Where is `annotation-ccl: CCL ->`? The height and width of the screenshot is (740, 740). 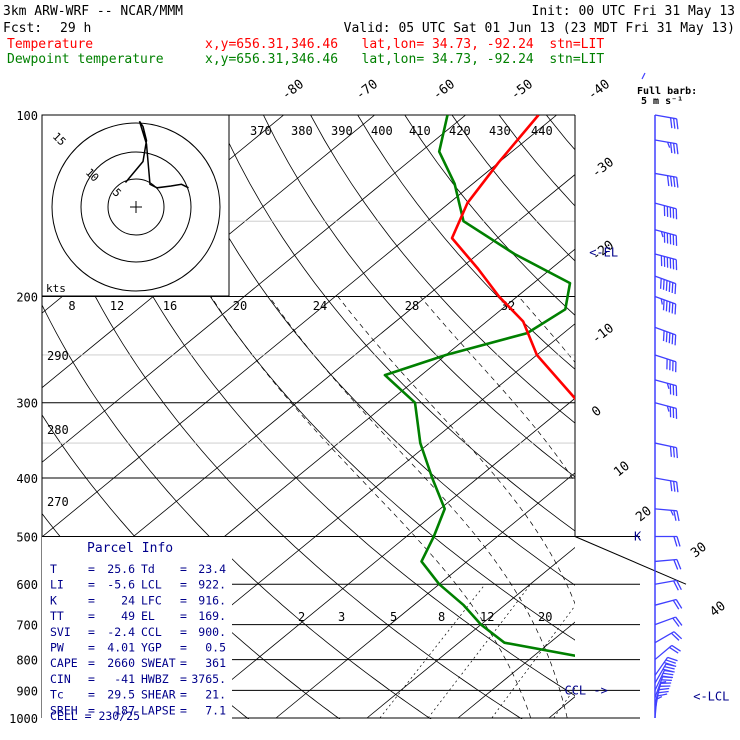
annotation-ccl: CCL -> is located at coordinates (585, 690).